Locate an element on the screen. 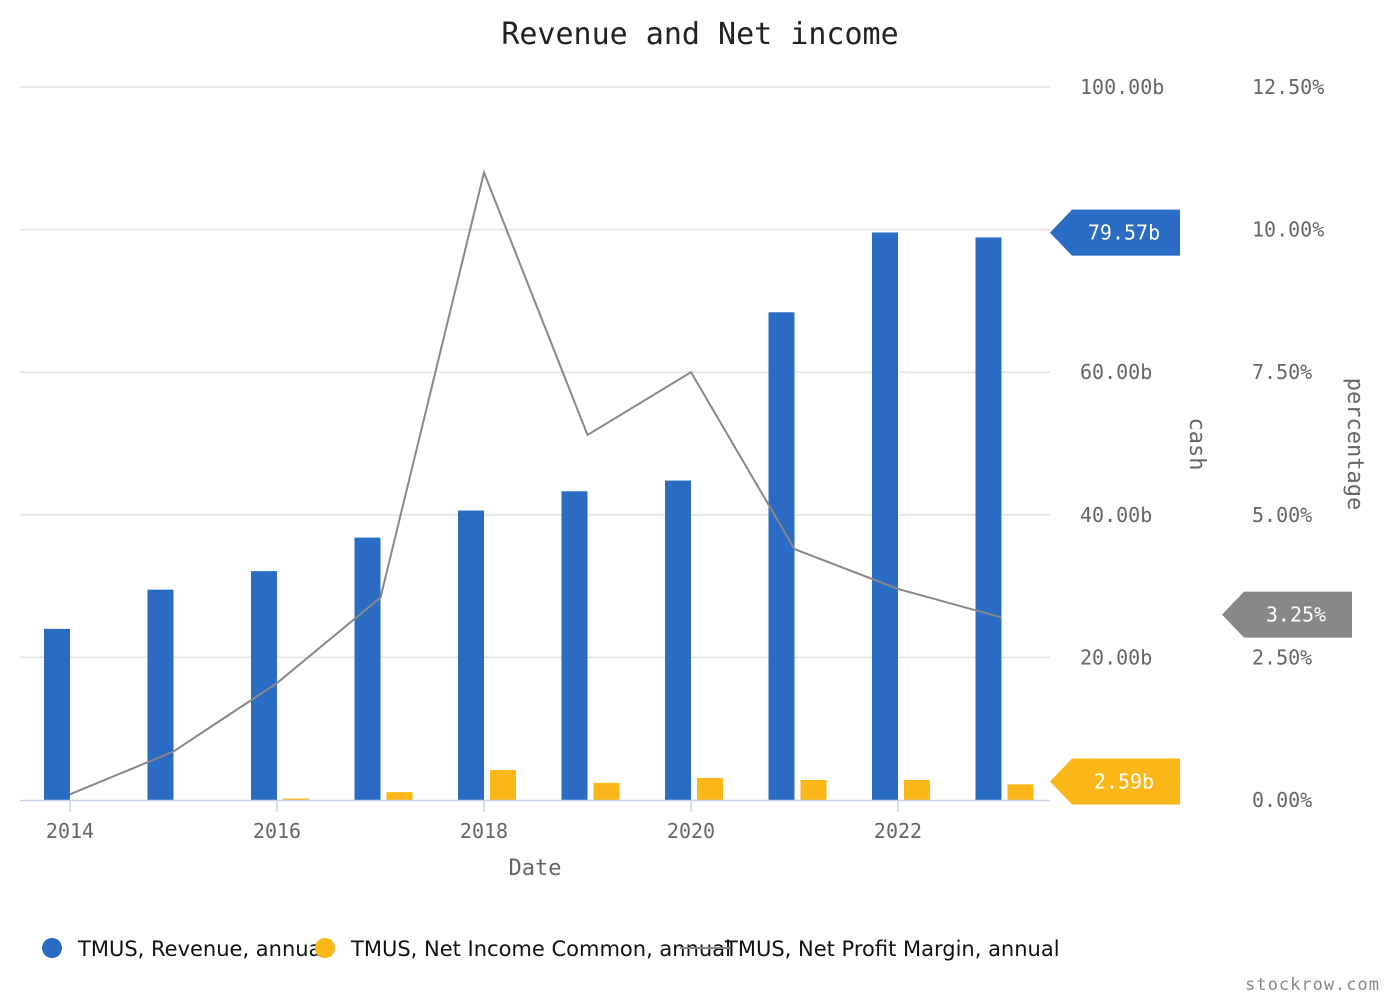 This screenshot has width=1400, height=1000. chart-title: Revenue and Net income is located at coordinates (699, 34).